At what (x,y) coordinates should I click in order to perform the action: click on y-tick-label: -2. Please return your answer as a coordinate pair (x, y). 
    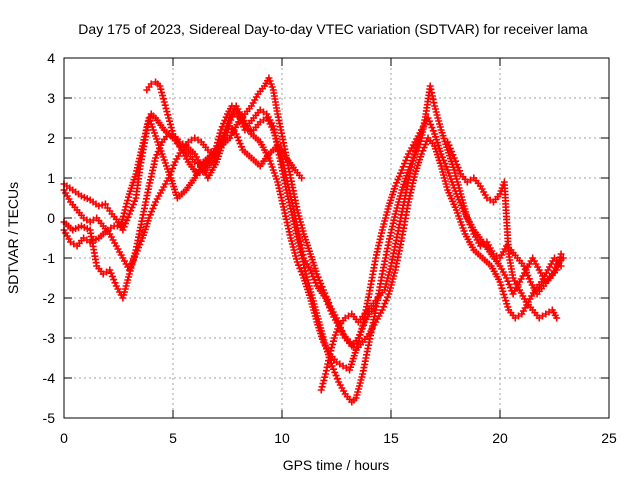
    Looking at the image, I should click on (49, 298).